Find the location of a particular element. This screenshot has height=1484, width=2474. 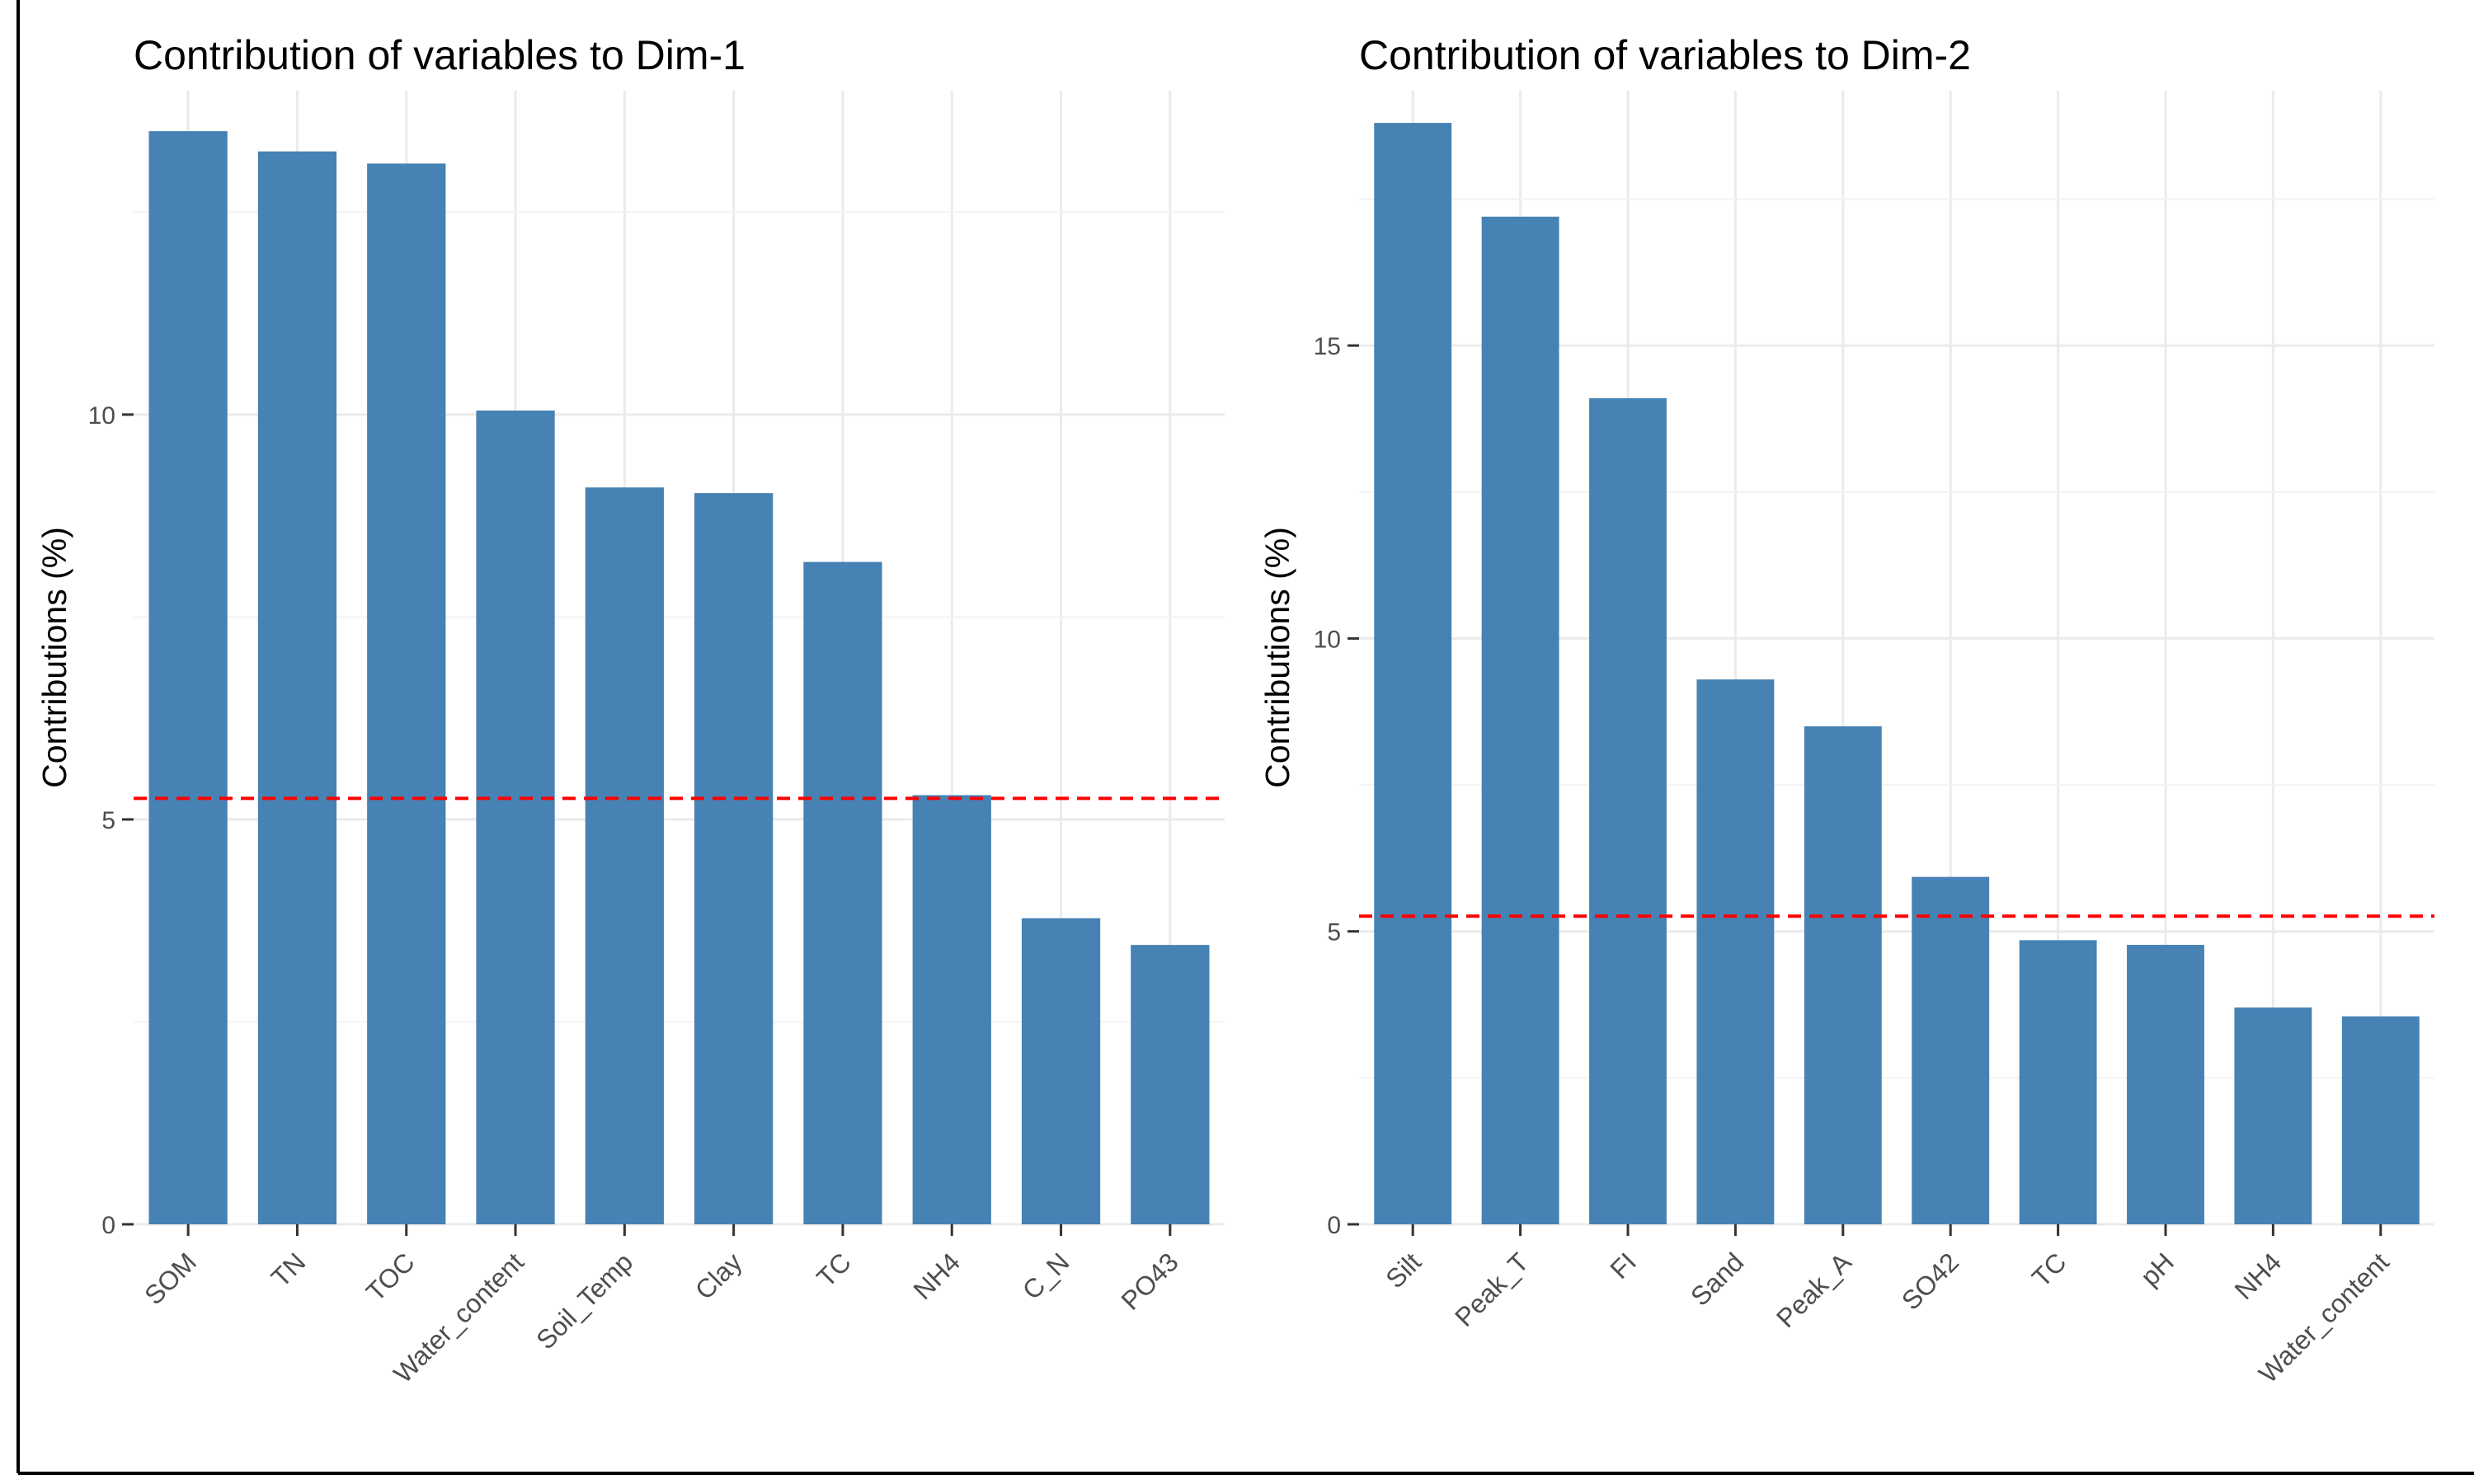

y-tick-label-5-dim-1: 5 is located at coordinates (108, 820).